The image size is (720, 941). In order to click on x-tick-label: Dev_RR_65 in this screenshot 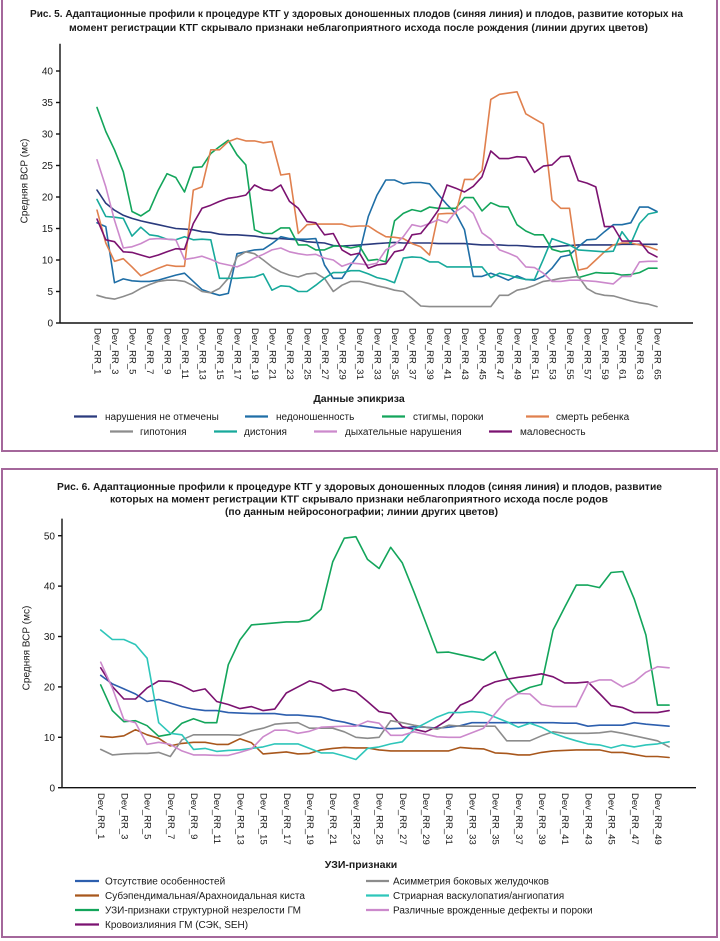, I will do `click(657, 354)`.